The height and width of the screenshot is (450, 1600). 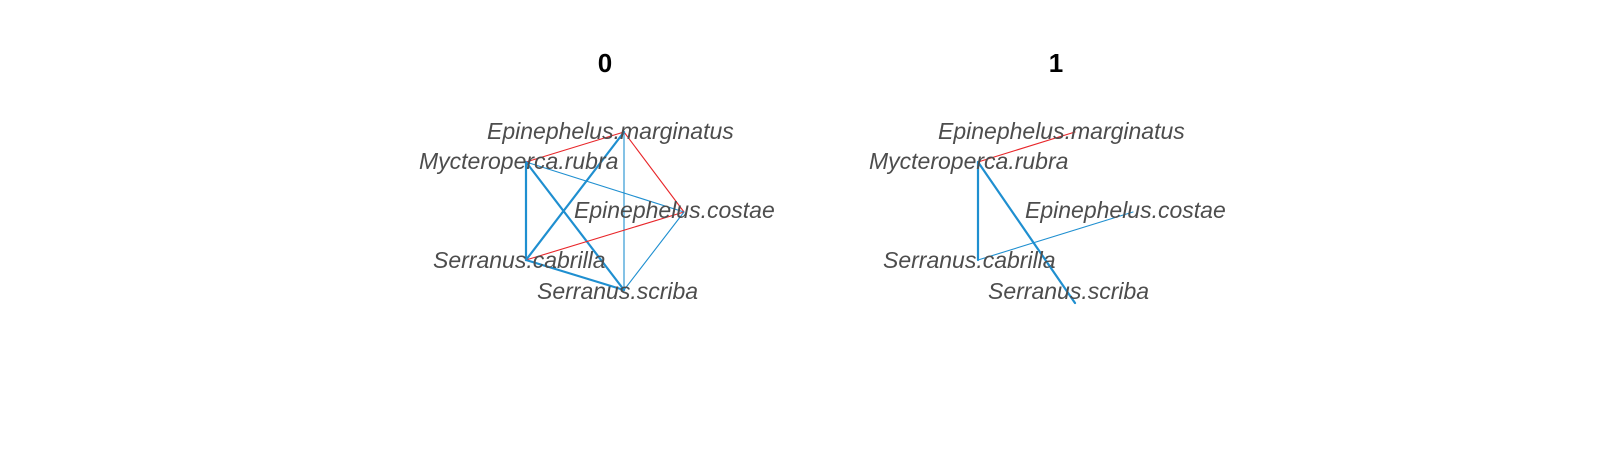 I want to click on edge-mycteroperca-rubra-epinephelus-costae, so click(x=605, y=187).